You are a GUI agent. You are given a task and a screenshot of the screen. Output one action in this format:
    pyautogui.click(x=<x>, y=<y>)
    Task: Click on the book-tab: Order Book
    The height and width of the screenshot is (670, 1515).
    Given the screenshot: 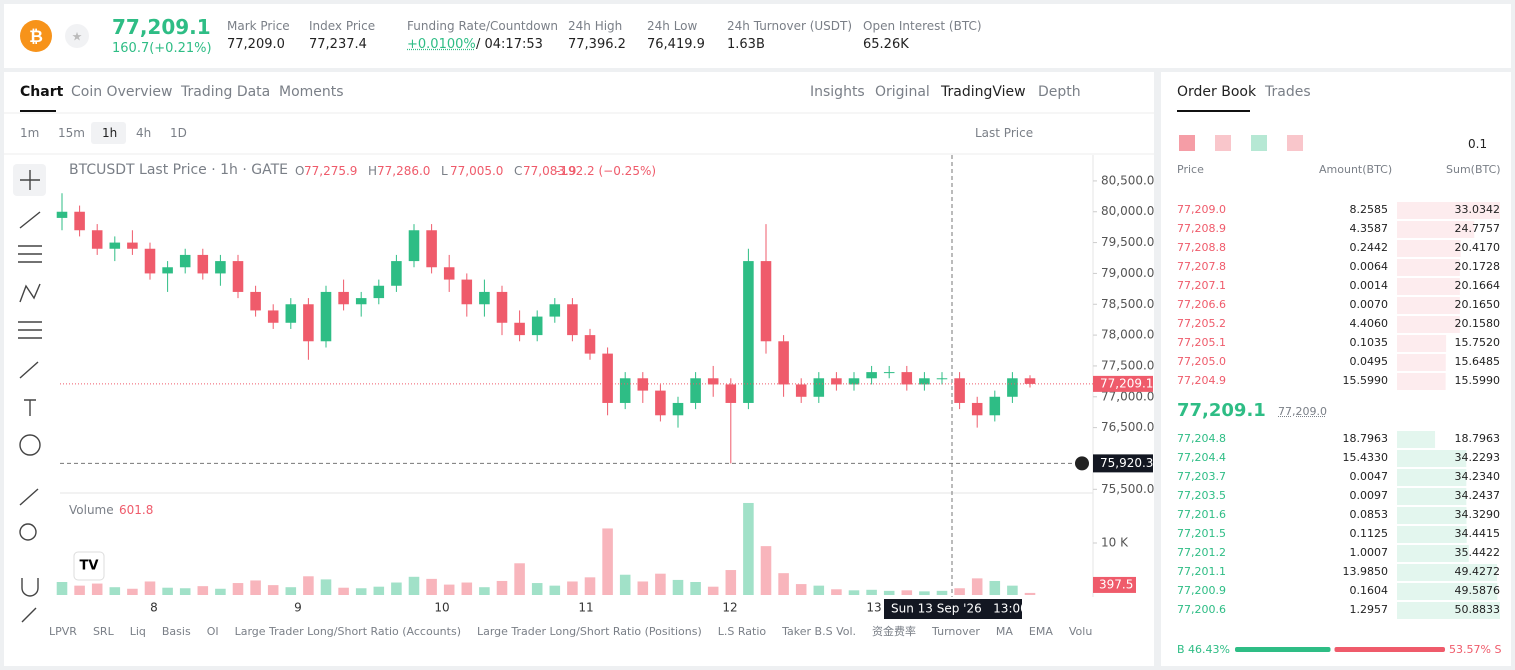 What is the action you would take?
    pyautogui.click(x=1217, y=92)
    